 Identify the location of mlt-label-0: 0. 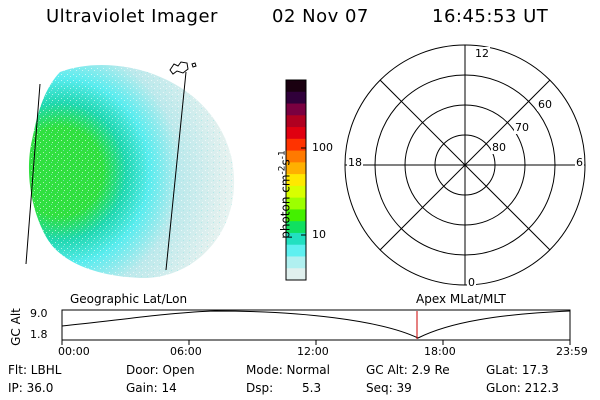
(471, 282).